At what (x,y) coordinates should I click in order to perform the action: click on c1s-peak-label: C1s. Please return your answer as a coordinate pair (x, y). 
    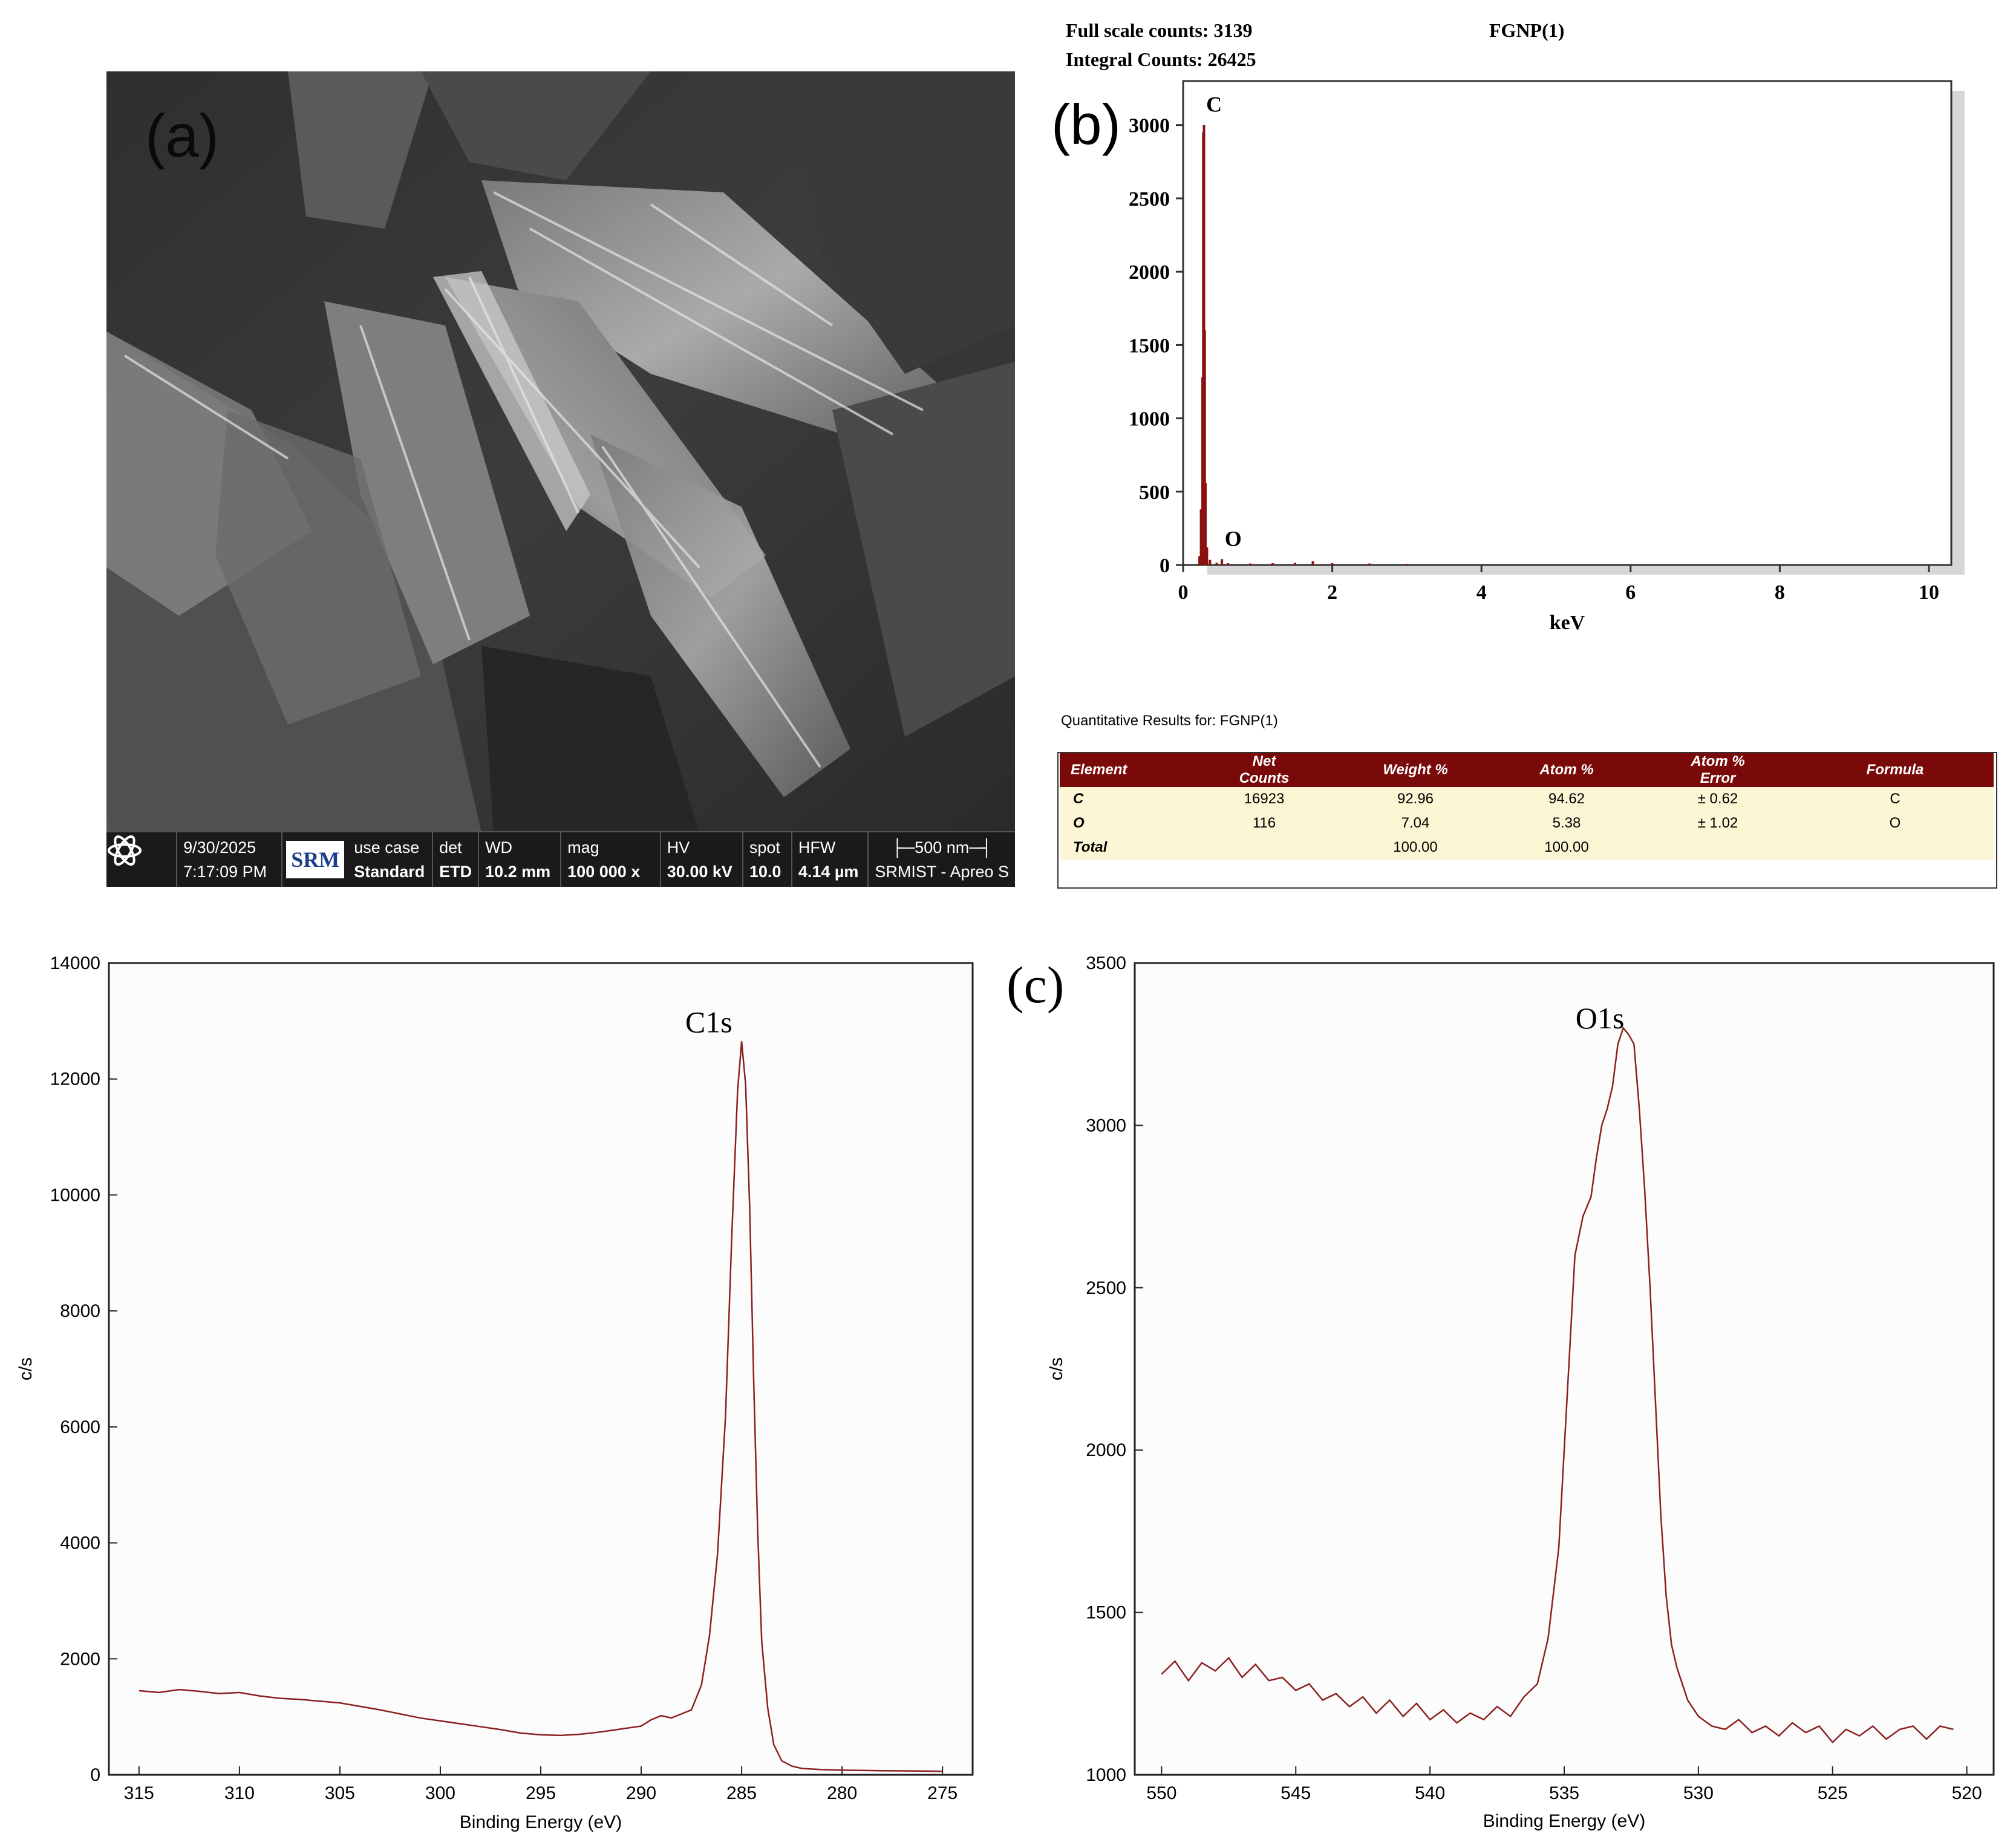
    Looking at the image, I should click on (708, 1022).